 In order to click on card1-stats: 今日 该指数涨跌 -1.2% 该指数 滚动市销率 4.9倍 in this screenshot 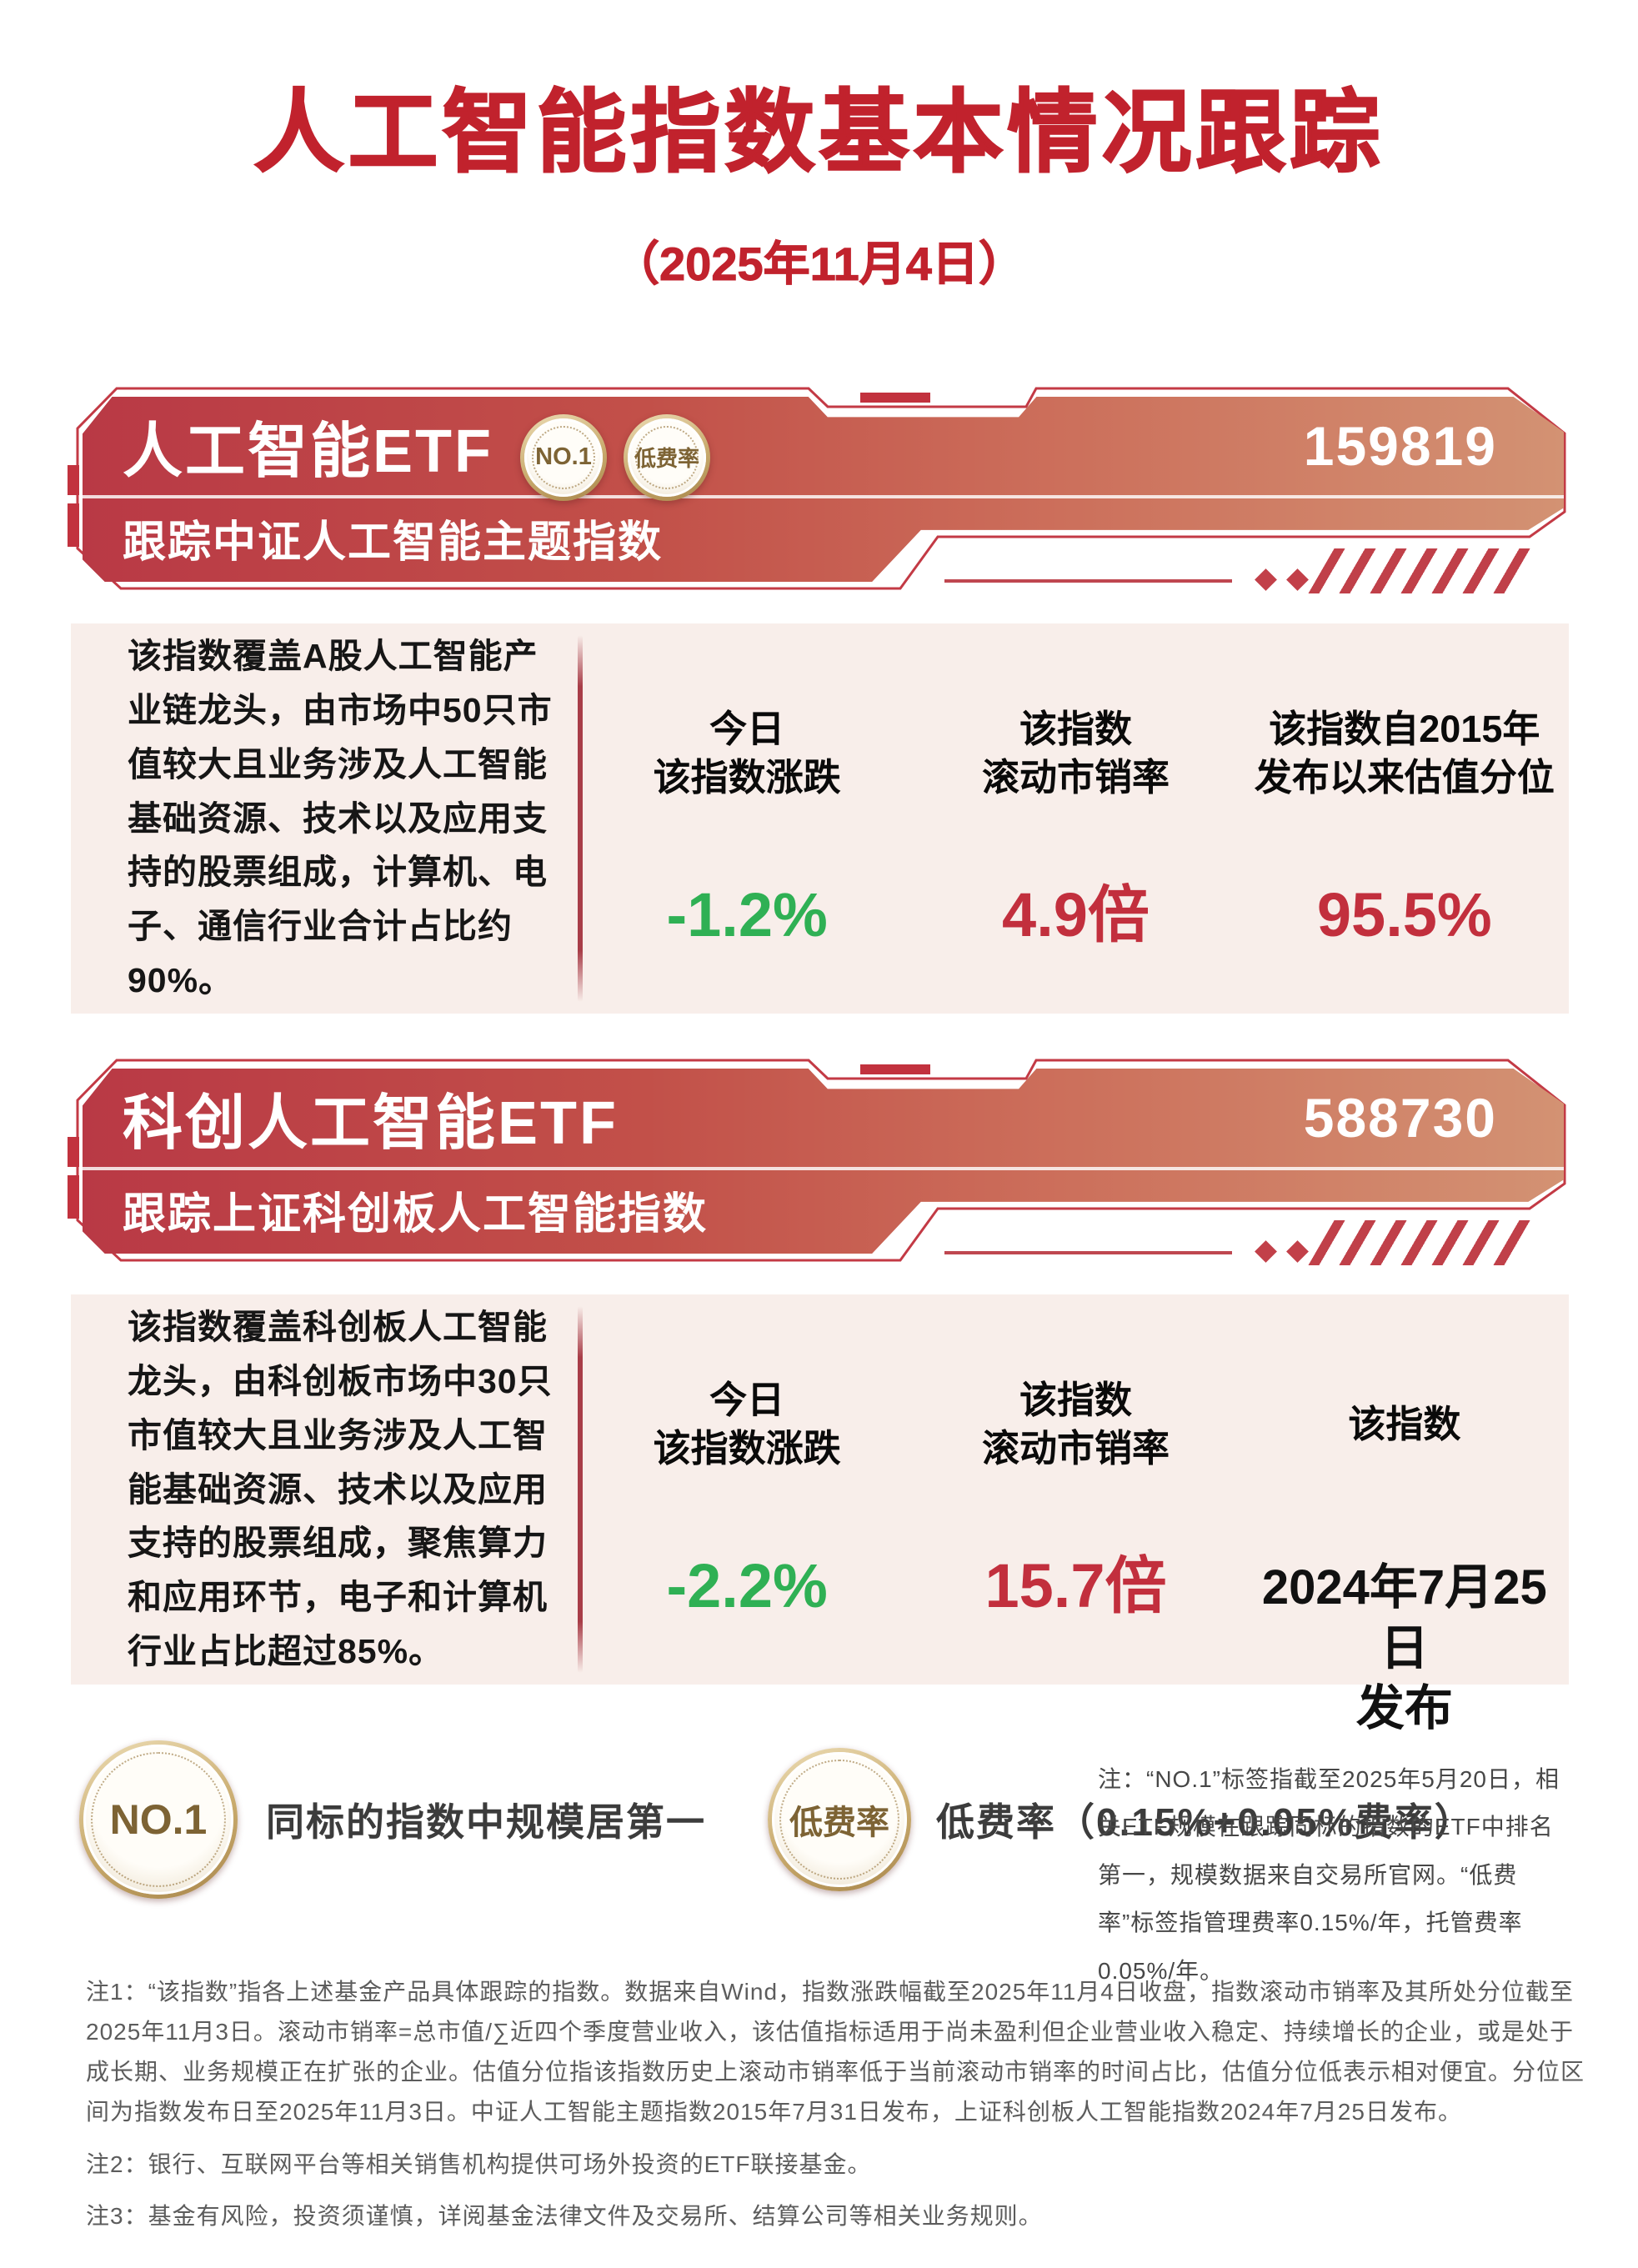, I will do `click(1076, 818)`.